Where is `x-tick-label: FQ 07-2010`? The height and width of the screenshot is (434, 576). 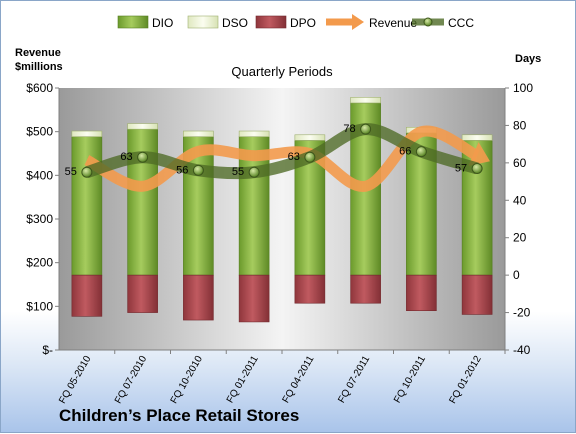
x-tick-label: FQ 07-2010 is located at coordinates (131, 380).